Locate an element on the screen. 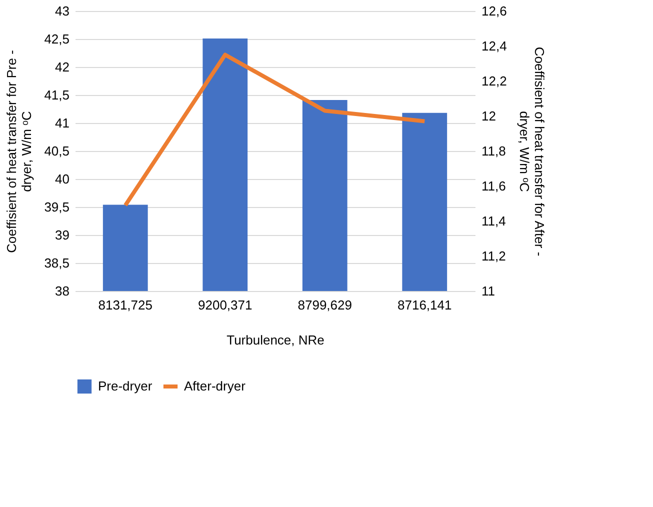 The height and width of the screenshot is (507, 653). y2-tick-label: 11 is located at coordinates (488, 291).